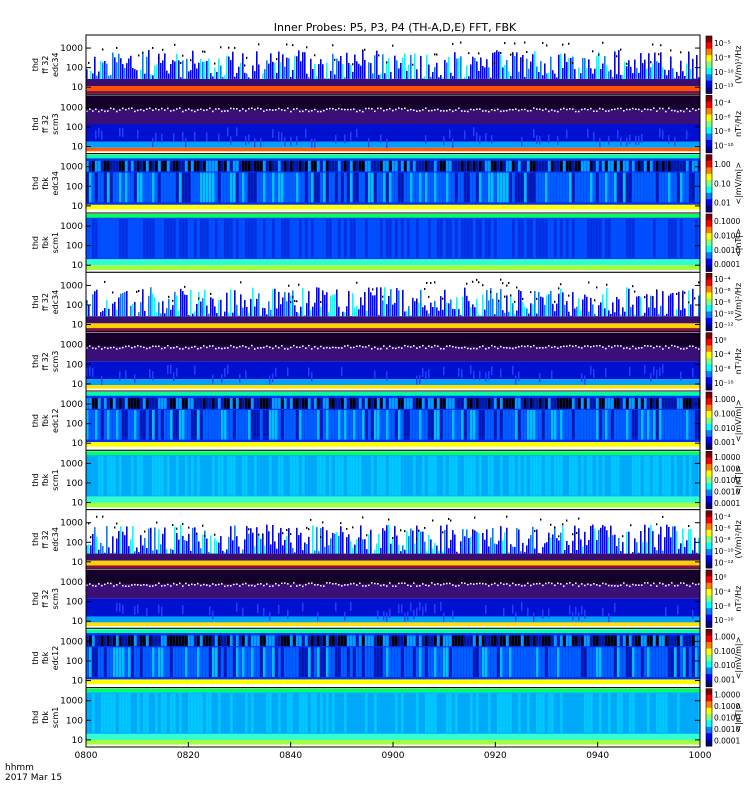  Describe the element at coordinates (722, 131) in the screenshot. I see `colorbar-tick-label: 10⁻⁸` at that location.